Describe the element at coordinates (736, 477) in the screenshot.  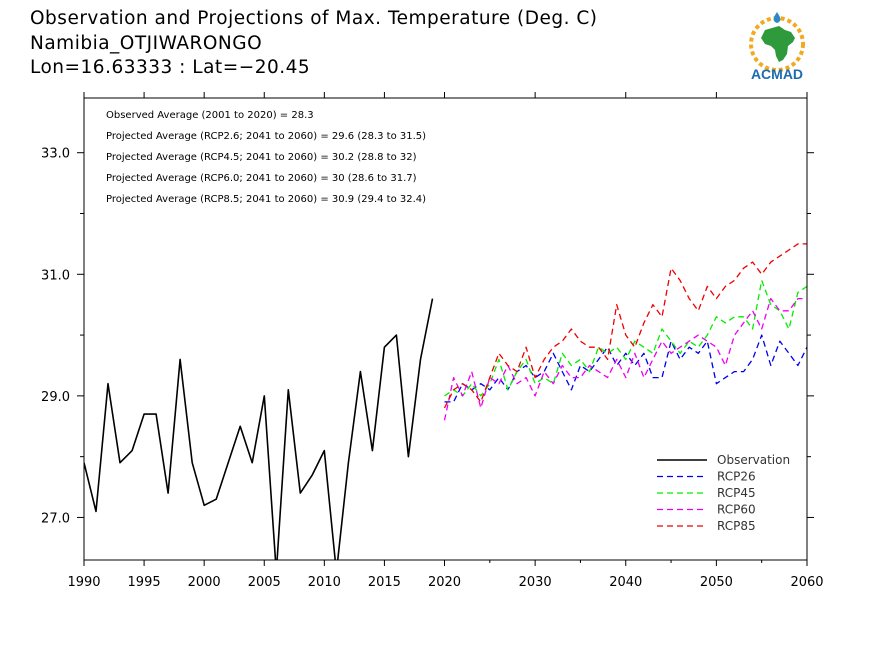
I see `legend-label-rcp26: RCP26` at that location.